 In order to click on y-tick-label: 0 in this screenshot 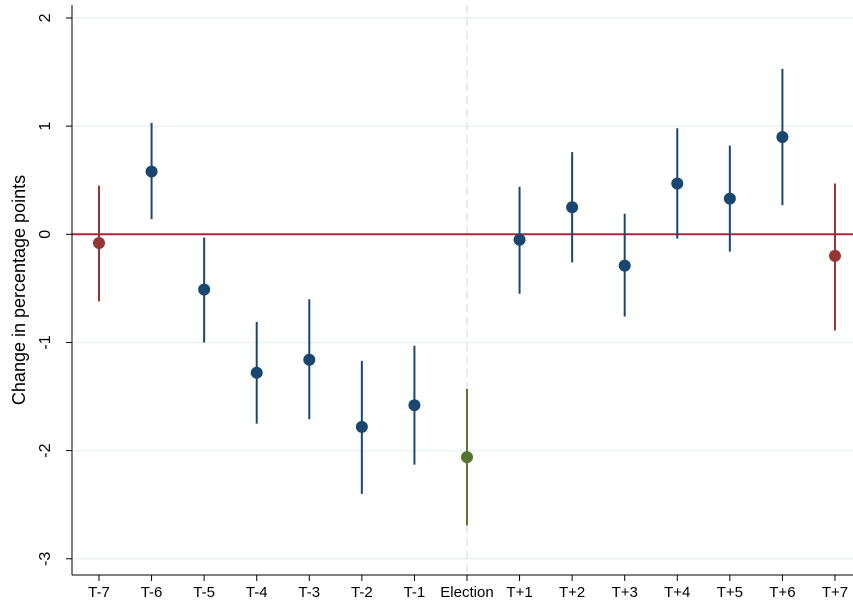, I will do `click(45, 234)`.